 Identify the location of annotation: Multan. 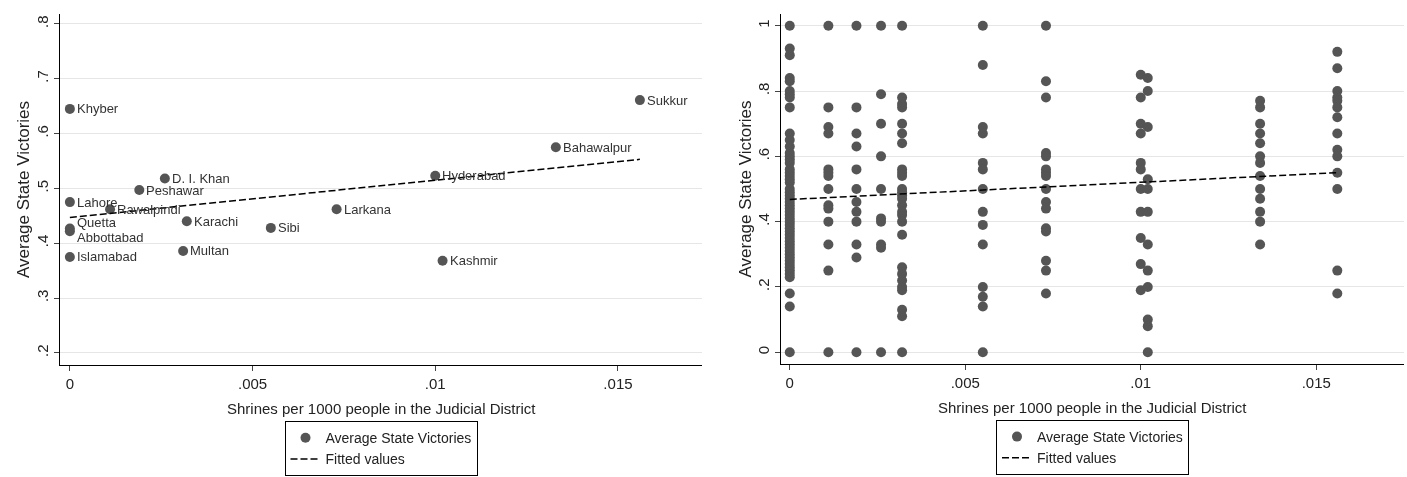
(210, 250).